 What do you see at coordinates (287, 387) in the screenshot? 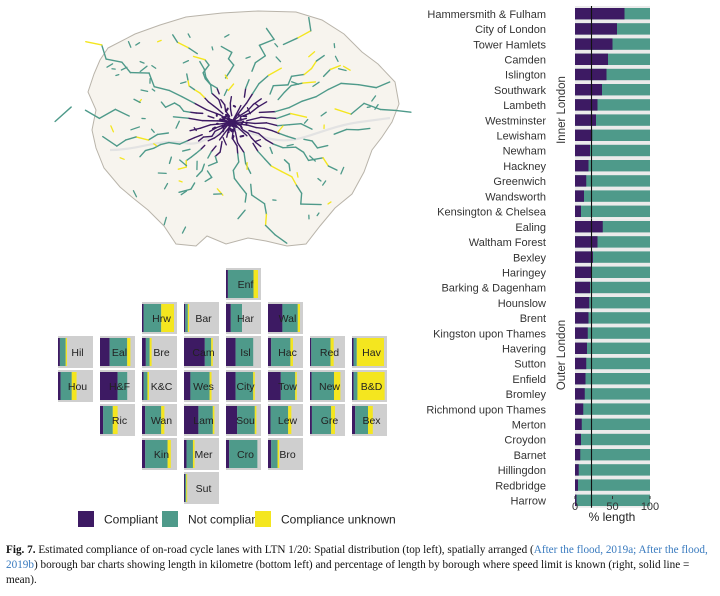
I see `tile-label: Tow` at bounding box center [287, 387].